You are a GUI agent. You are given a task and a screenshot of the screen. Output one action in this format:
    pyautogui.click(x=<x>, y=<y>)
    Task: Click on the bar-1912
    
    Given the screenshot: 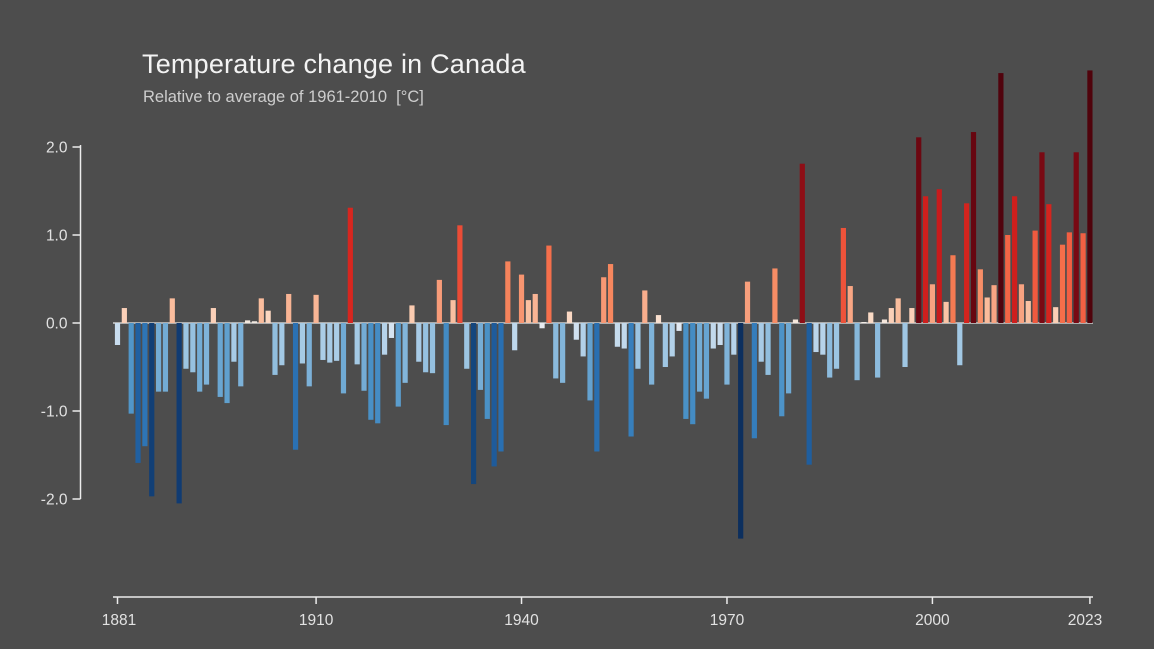 What is the action you would take?
    pyautogui.click(x=330, y=343)
    